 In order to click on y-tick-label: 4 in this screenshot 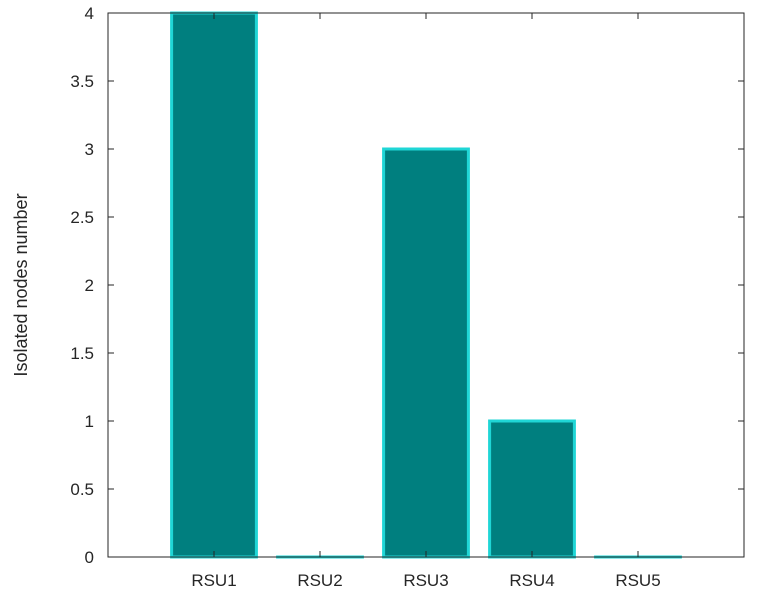, I will do `click(89, 13)`.